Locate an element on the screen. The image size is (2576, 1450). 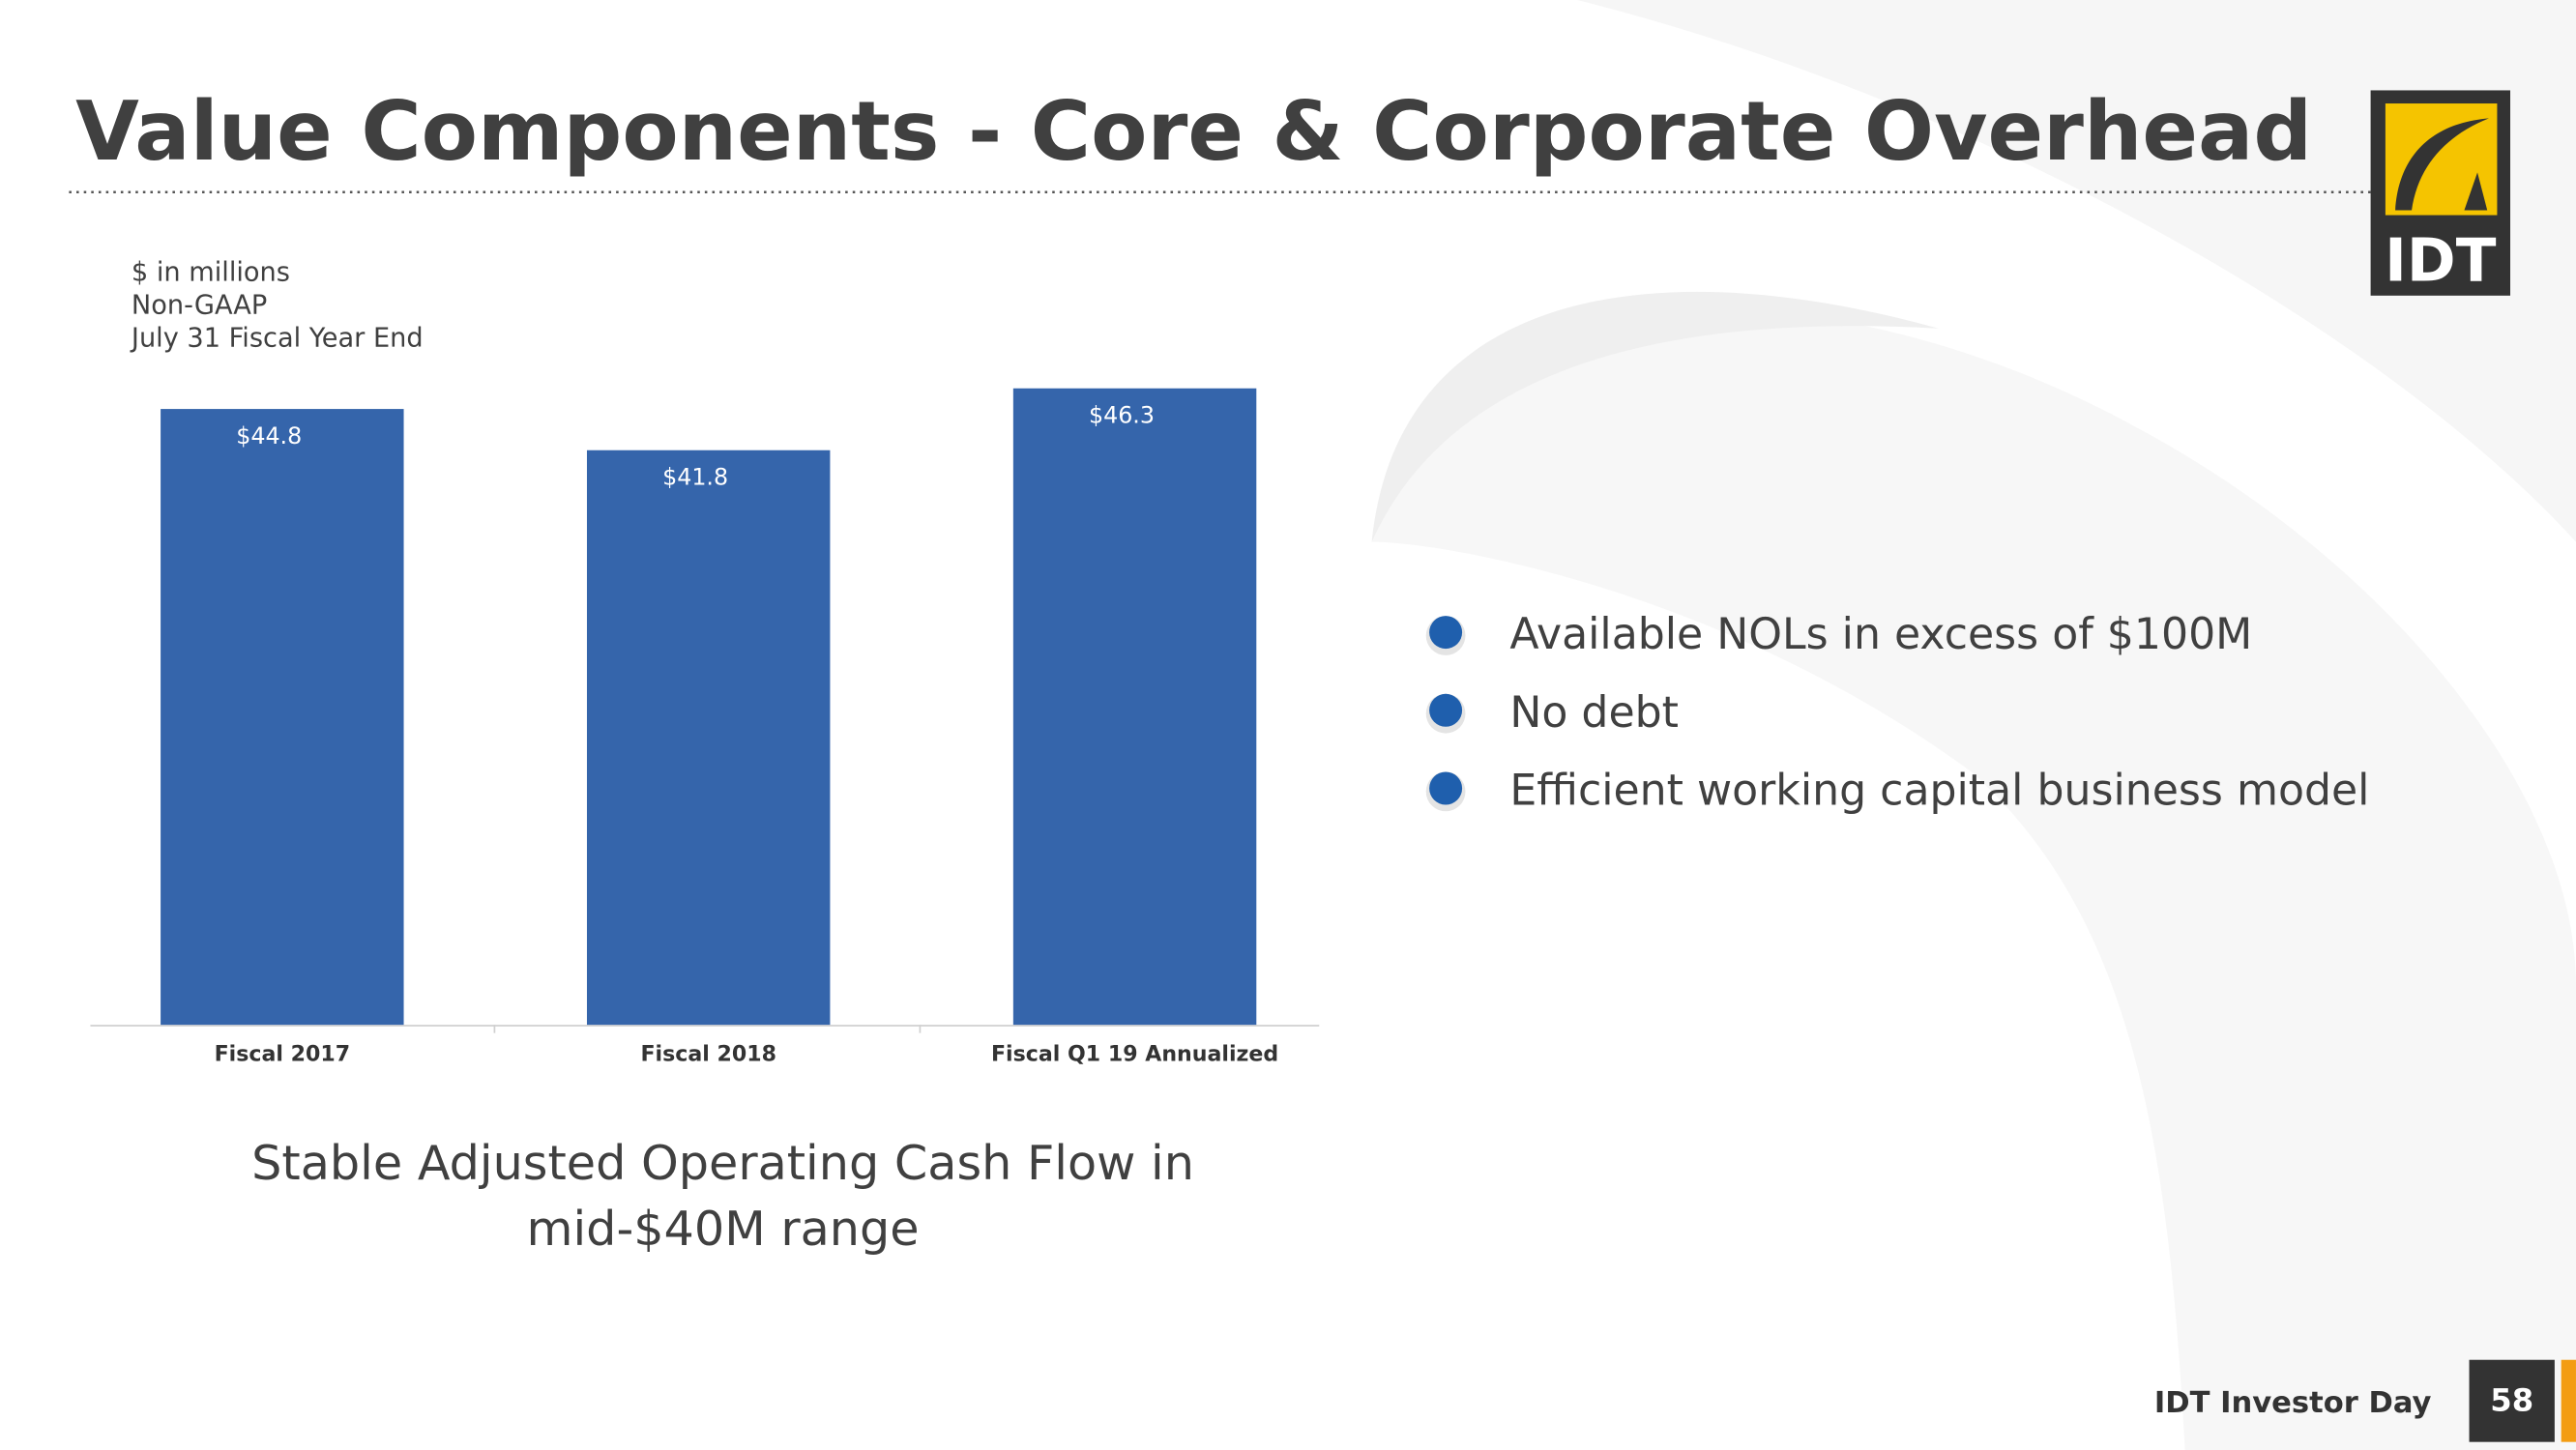
accent is located at coordinates (2568, 1401).